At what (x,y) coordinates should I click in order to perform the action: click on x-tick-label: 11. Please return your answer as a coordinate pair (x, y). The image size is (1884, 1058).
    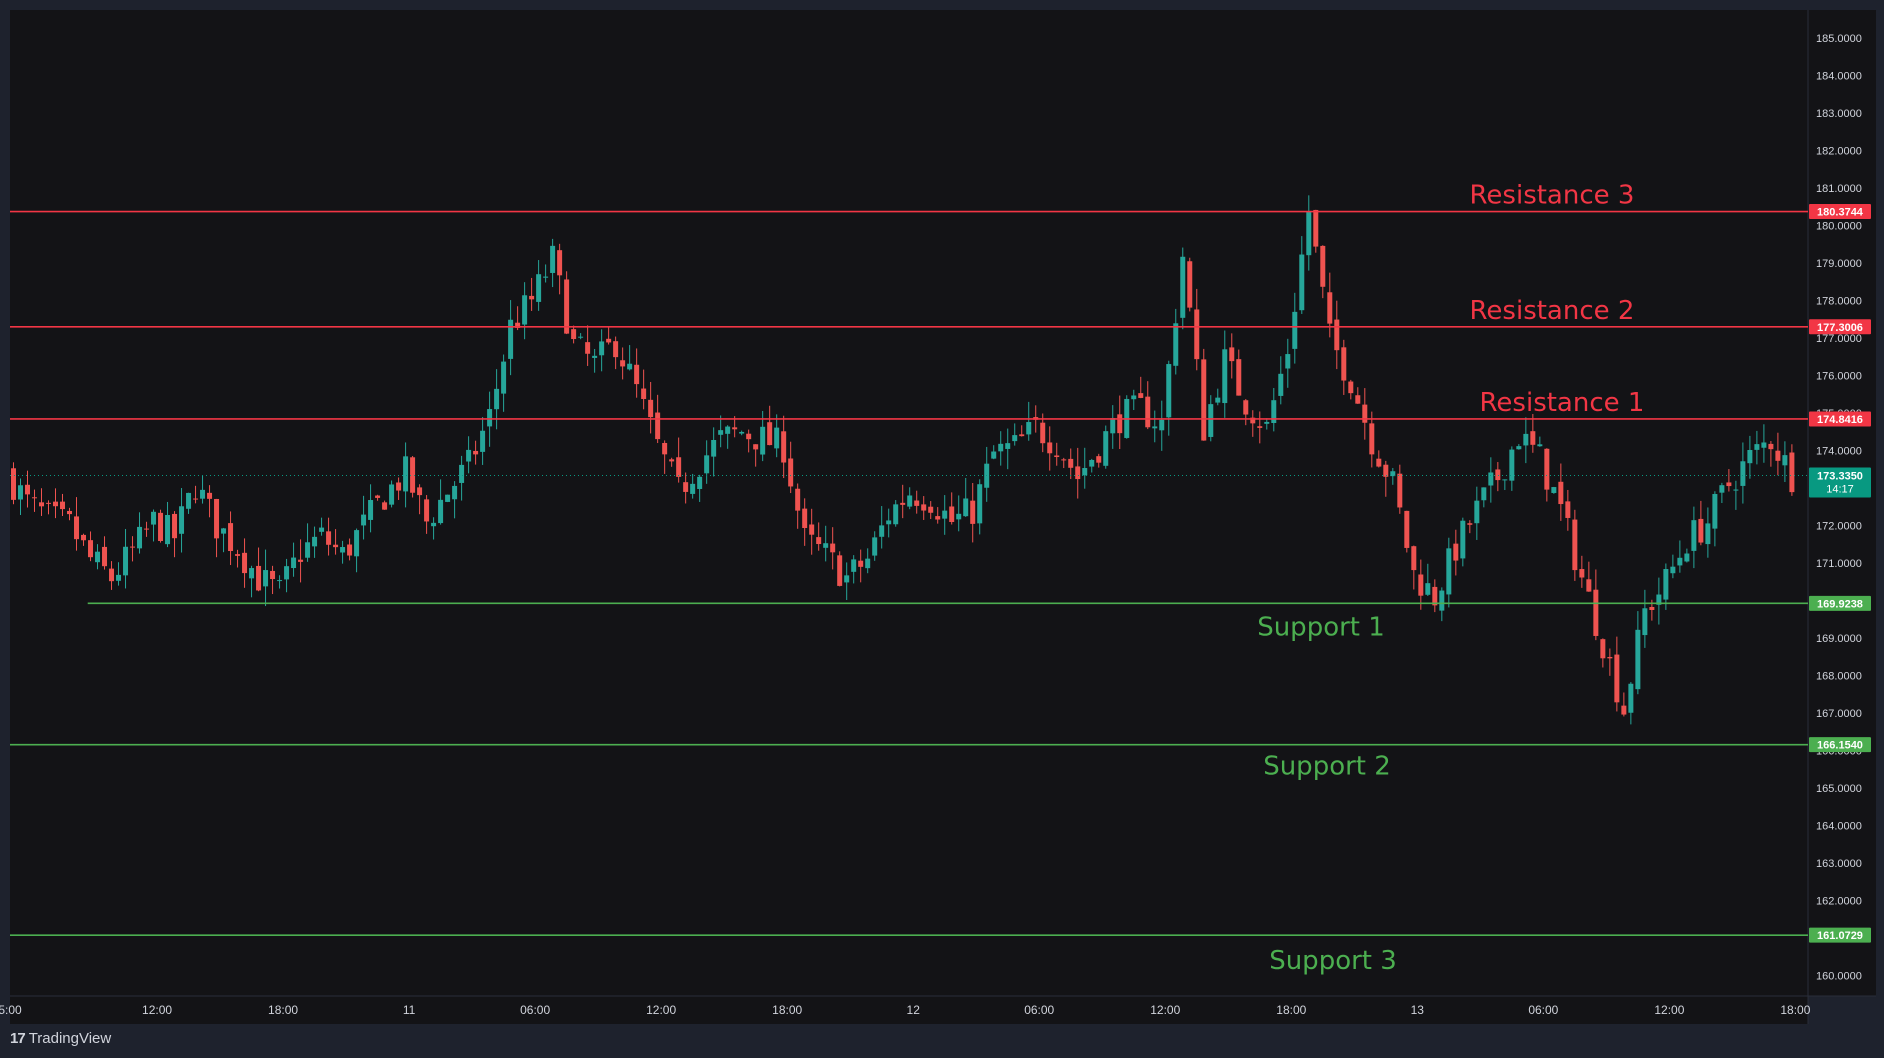
    Looking at the image, I should click on (409, 1010).